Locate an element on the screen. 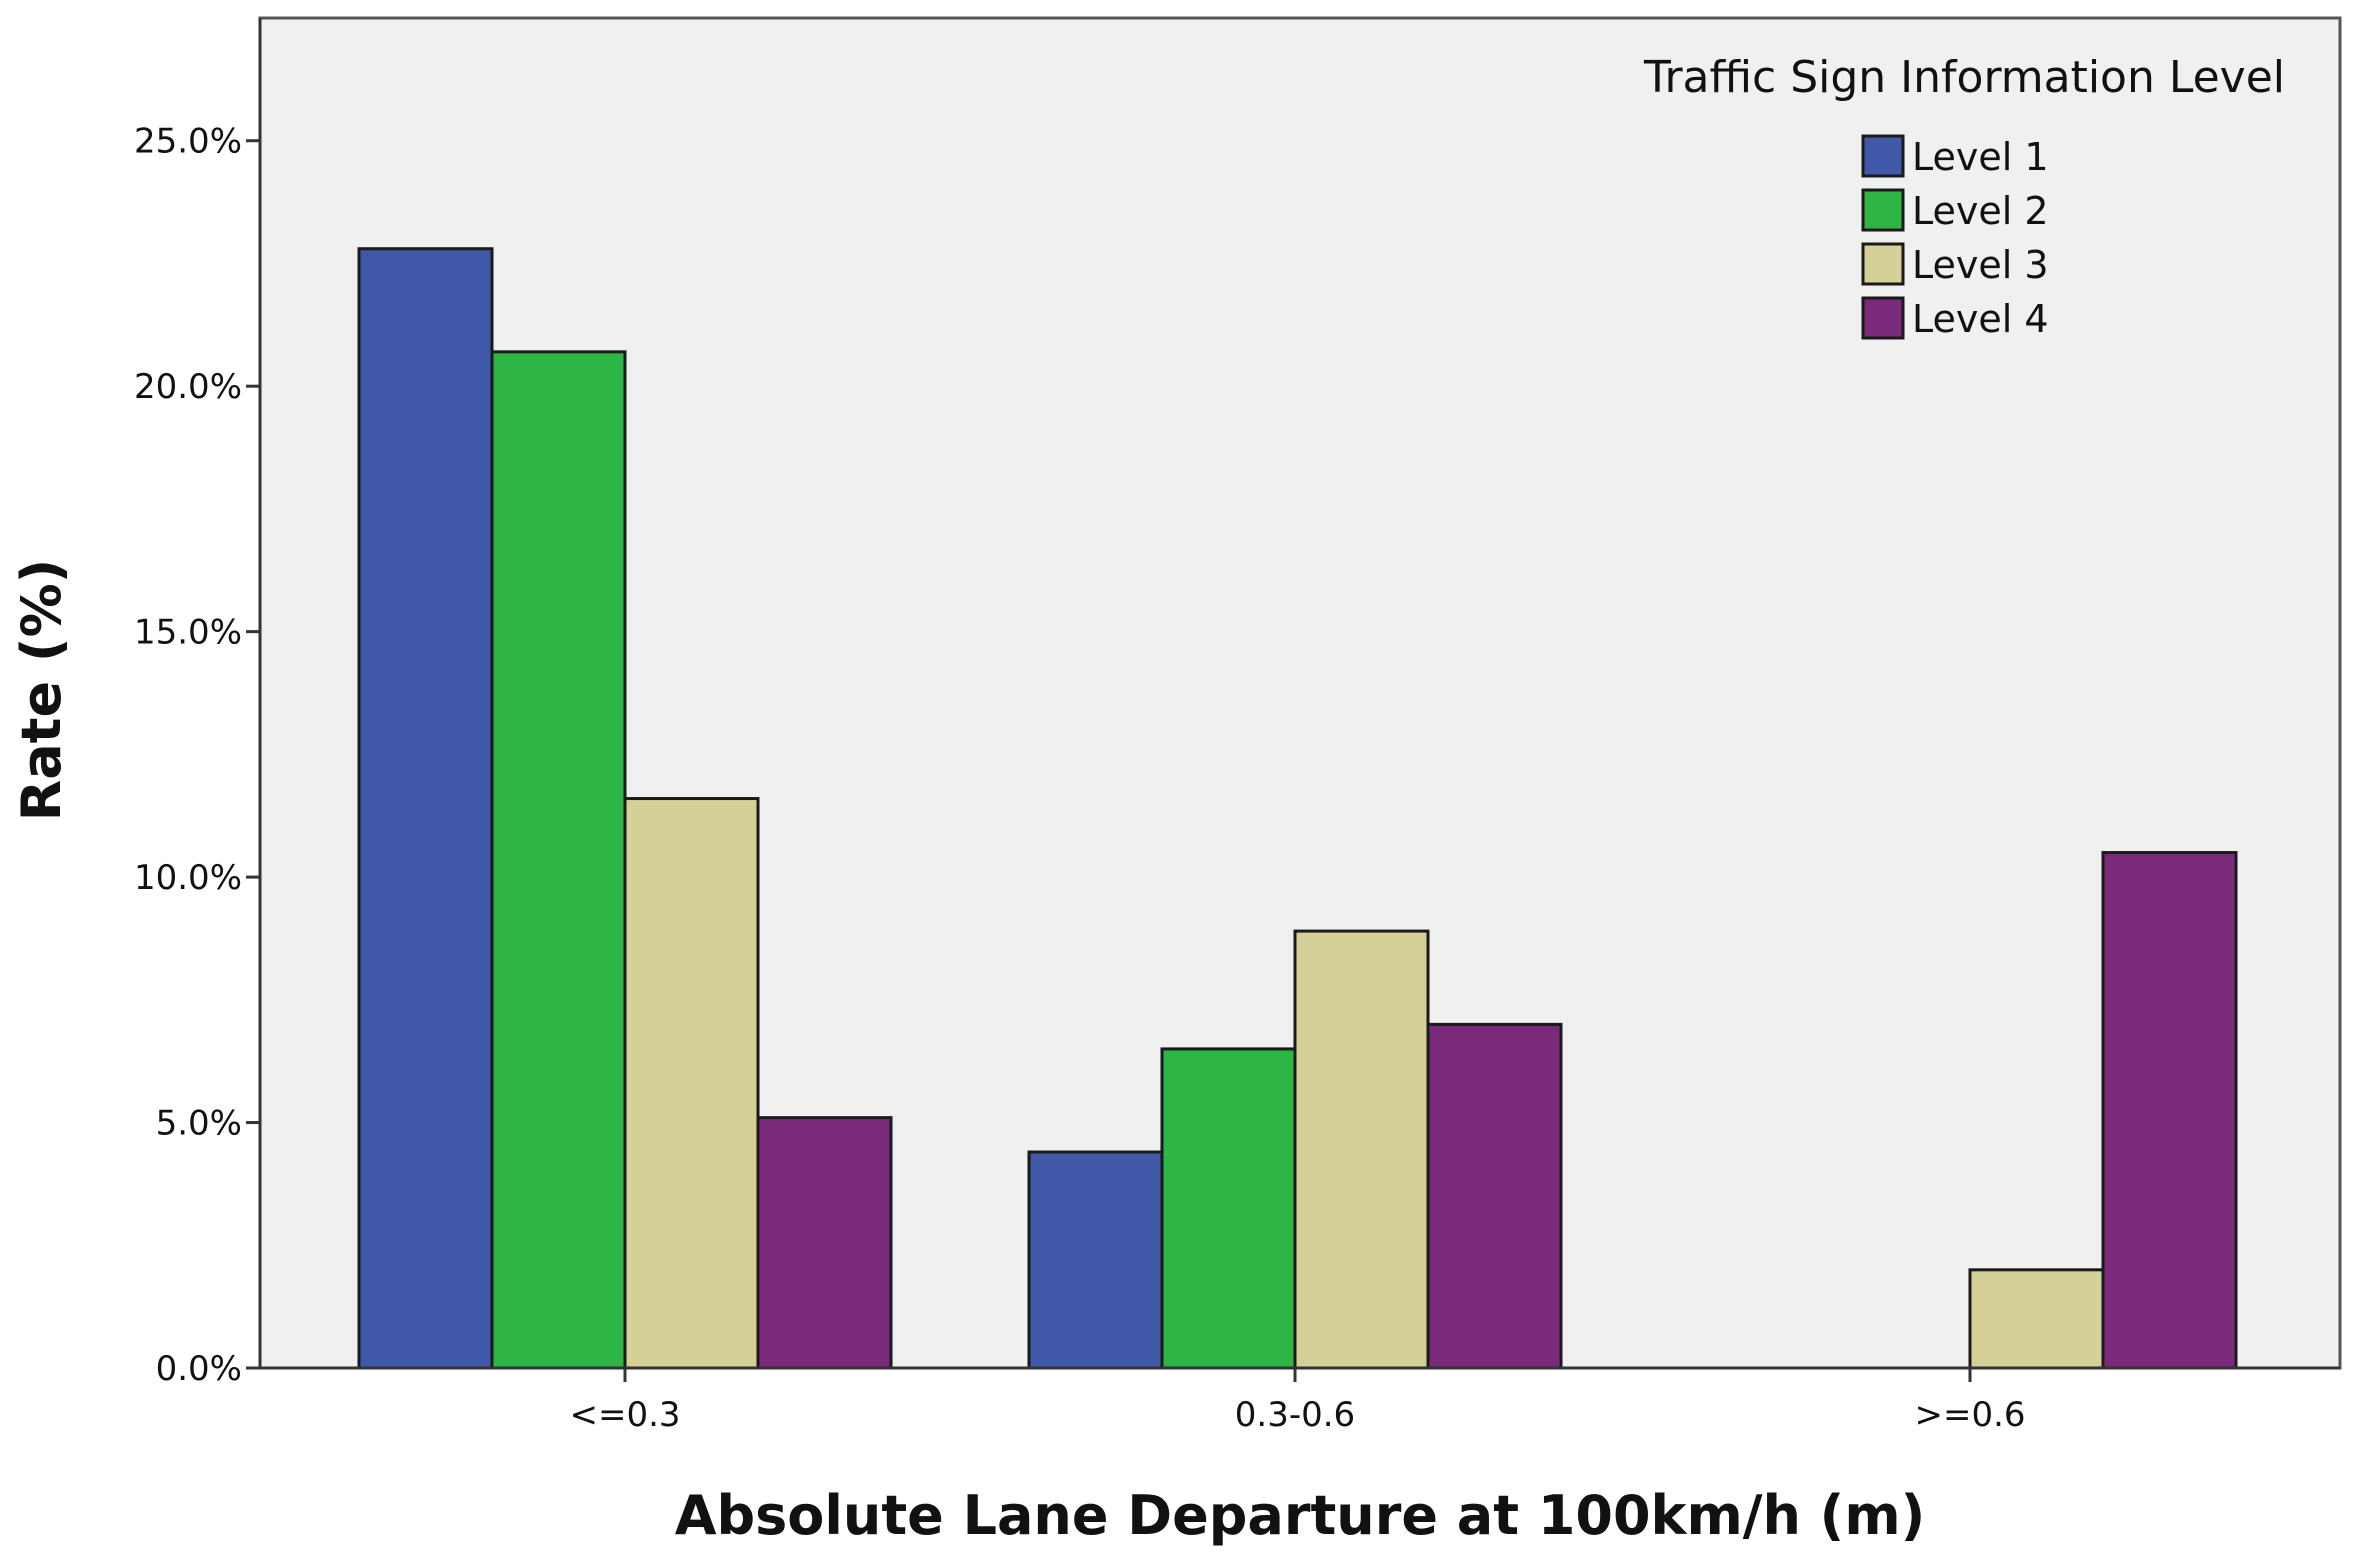 The width and height of the screenshot is (2357, 1559). x-tick-label: >=0.6 is located at coordinates (1969, 1415).